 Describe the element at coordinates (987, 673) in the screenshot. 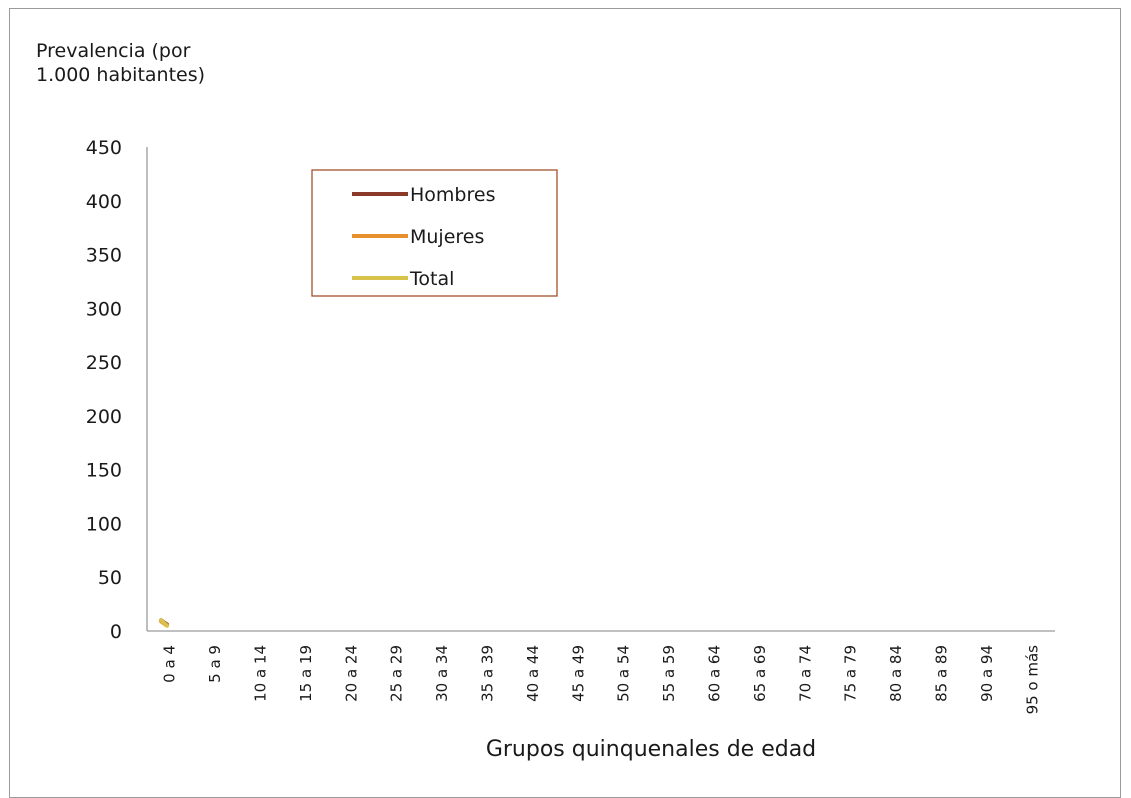

I see `x-tick-label: 90 a 94` at that location.